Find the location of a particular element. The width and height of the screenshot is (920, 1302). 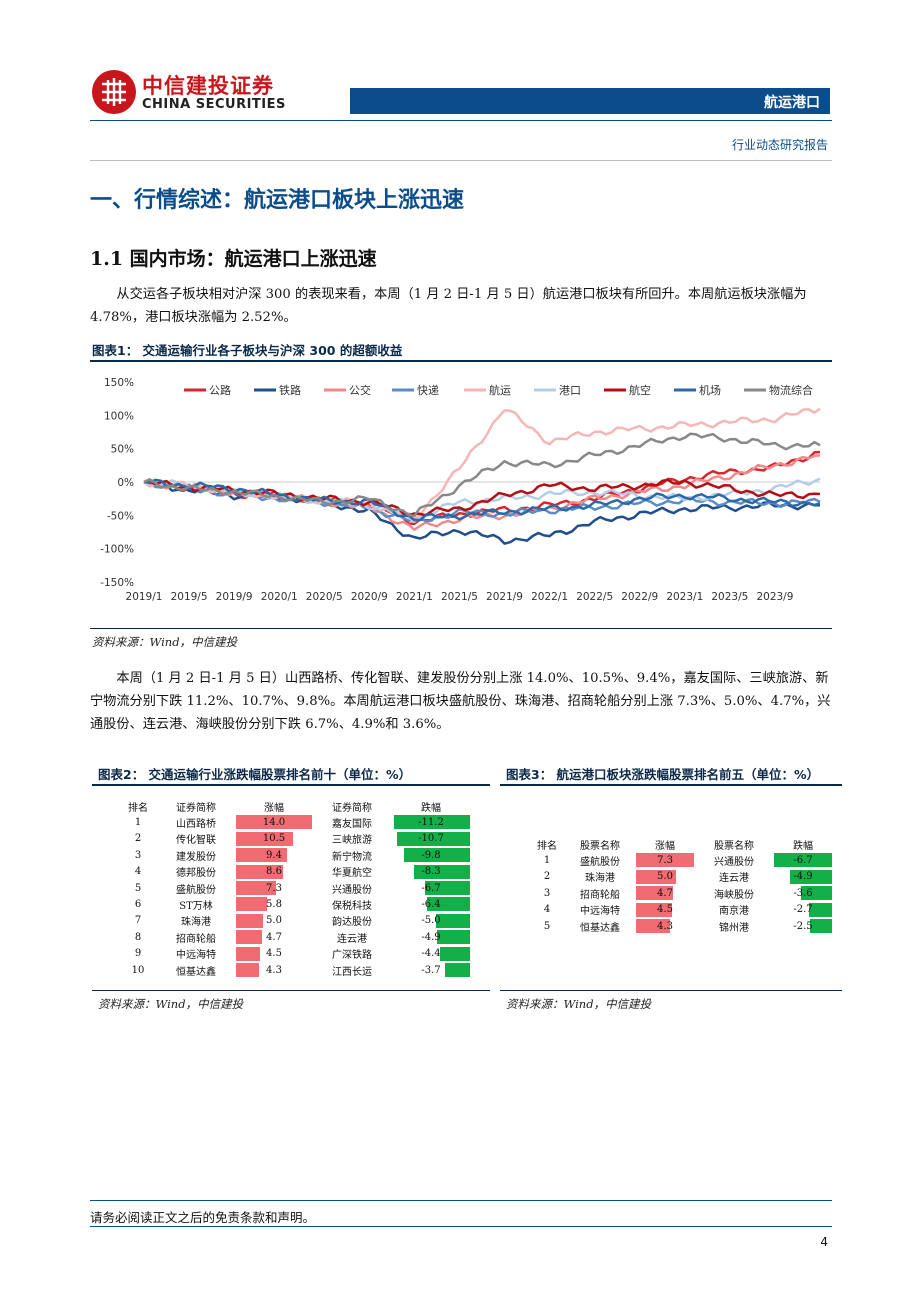

x-tick-label: 2022/1 is located at coordinates (549, 597).